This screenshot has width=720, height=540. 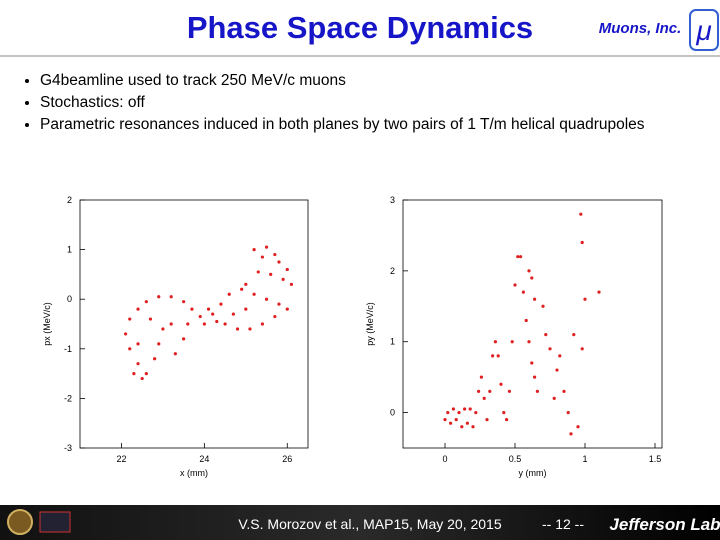 What do you see at coordinates (121, 459) in the screenshot?
I see `x-tick-label: 22` at bounding box center [121, 459].